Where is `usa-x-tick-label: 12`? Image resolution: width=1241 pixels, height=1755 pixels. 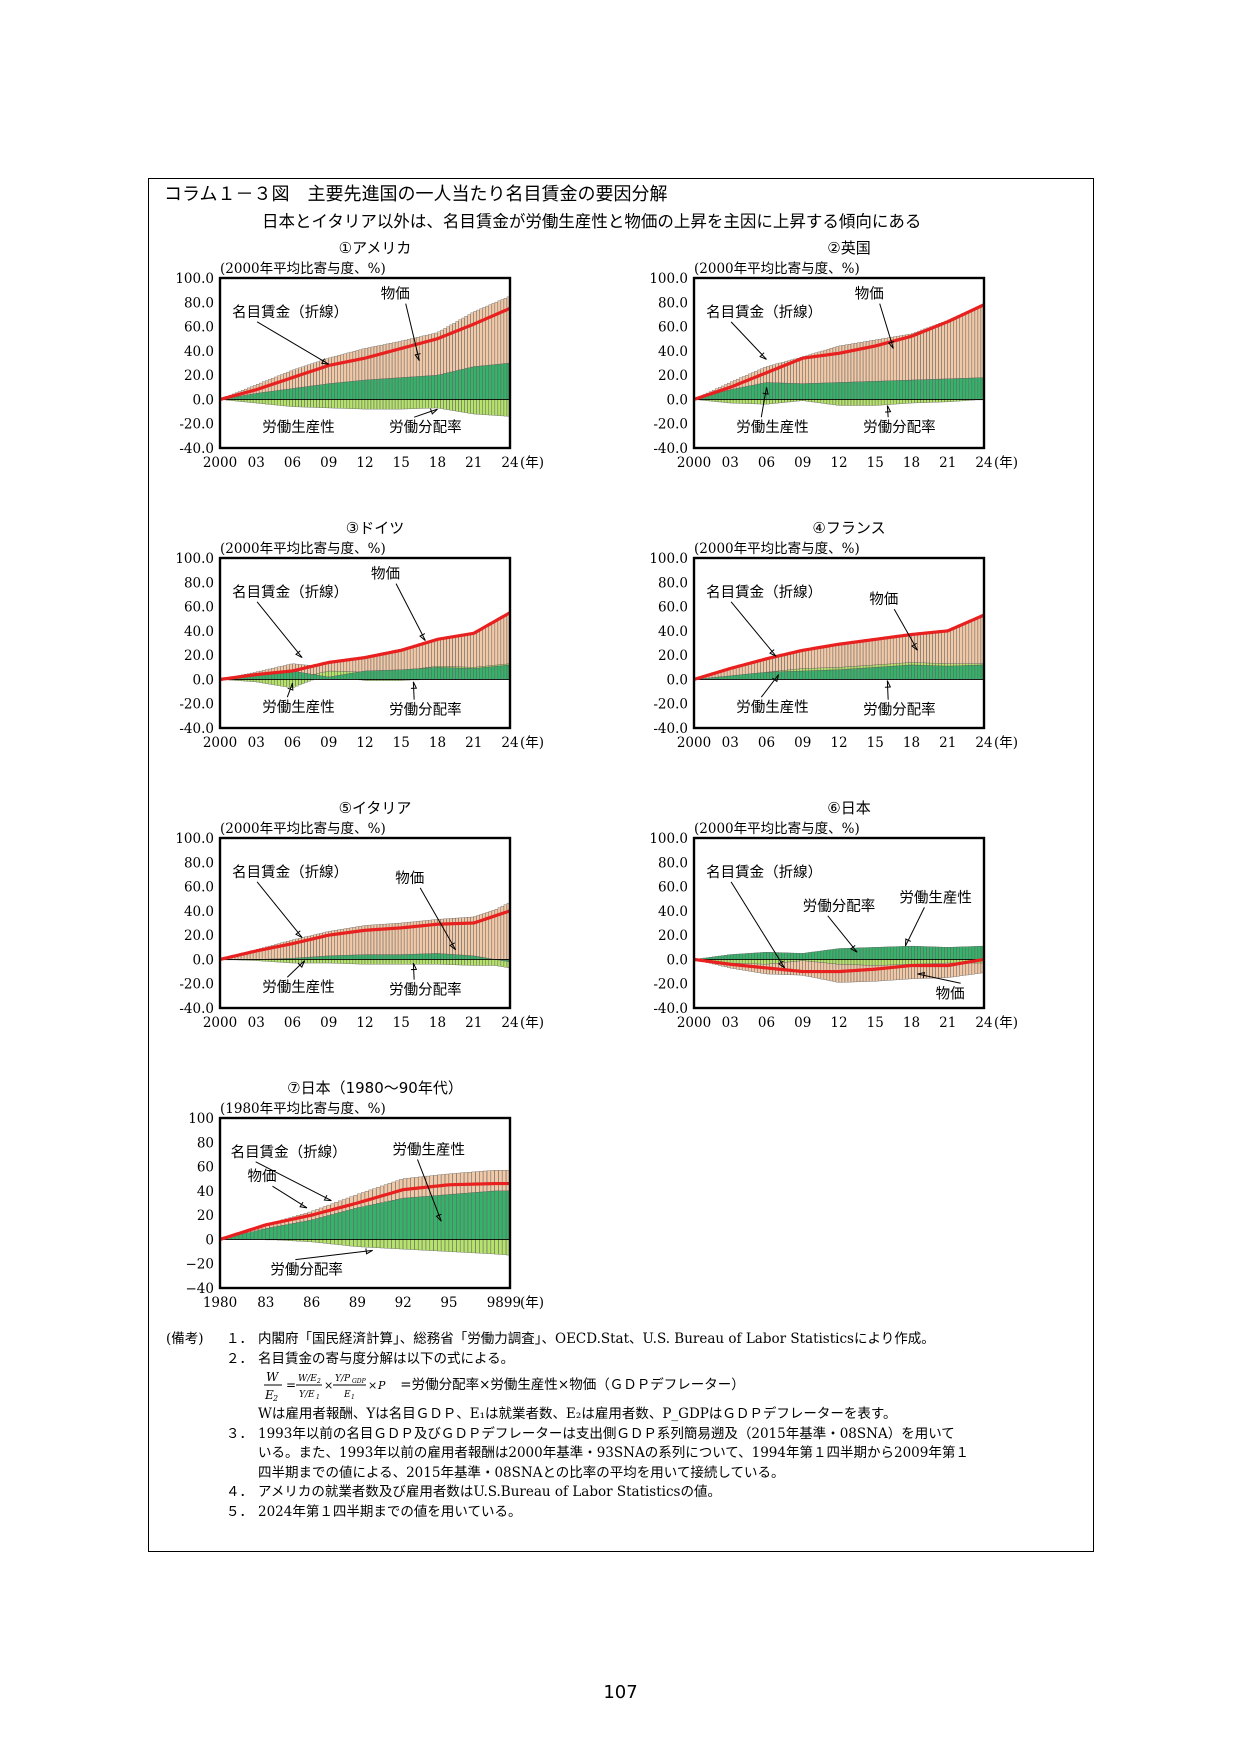
usa-x-tick-label: 12 is located at coordinates (364, 463).